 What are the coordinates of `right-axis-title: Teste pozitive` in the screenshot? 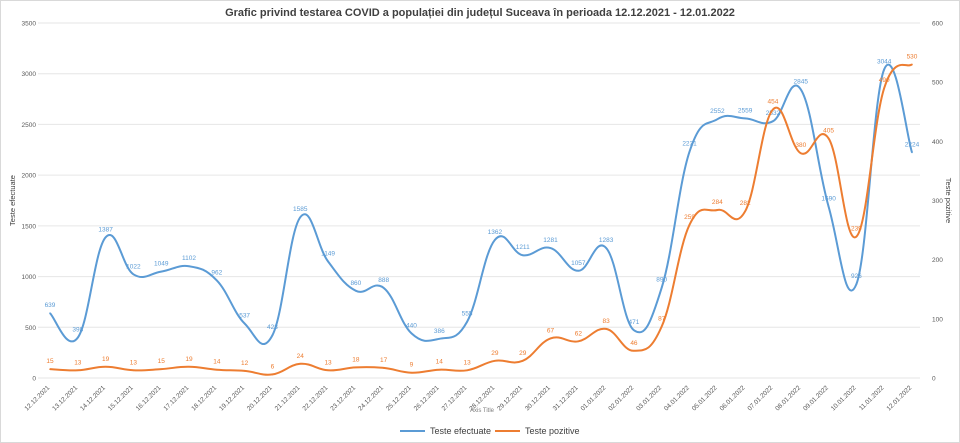 It's located at (948, 200).